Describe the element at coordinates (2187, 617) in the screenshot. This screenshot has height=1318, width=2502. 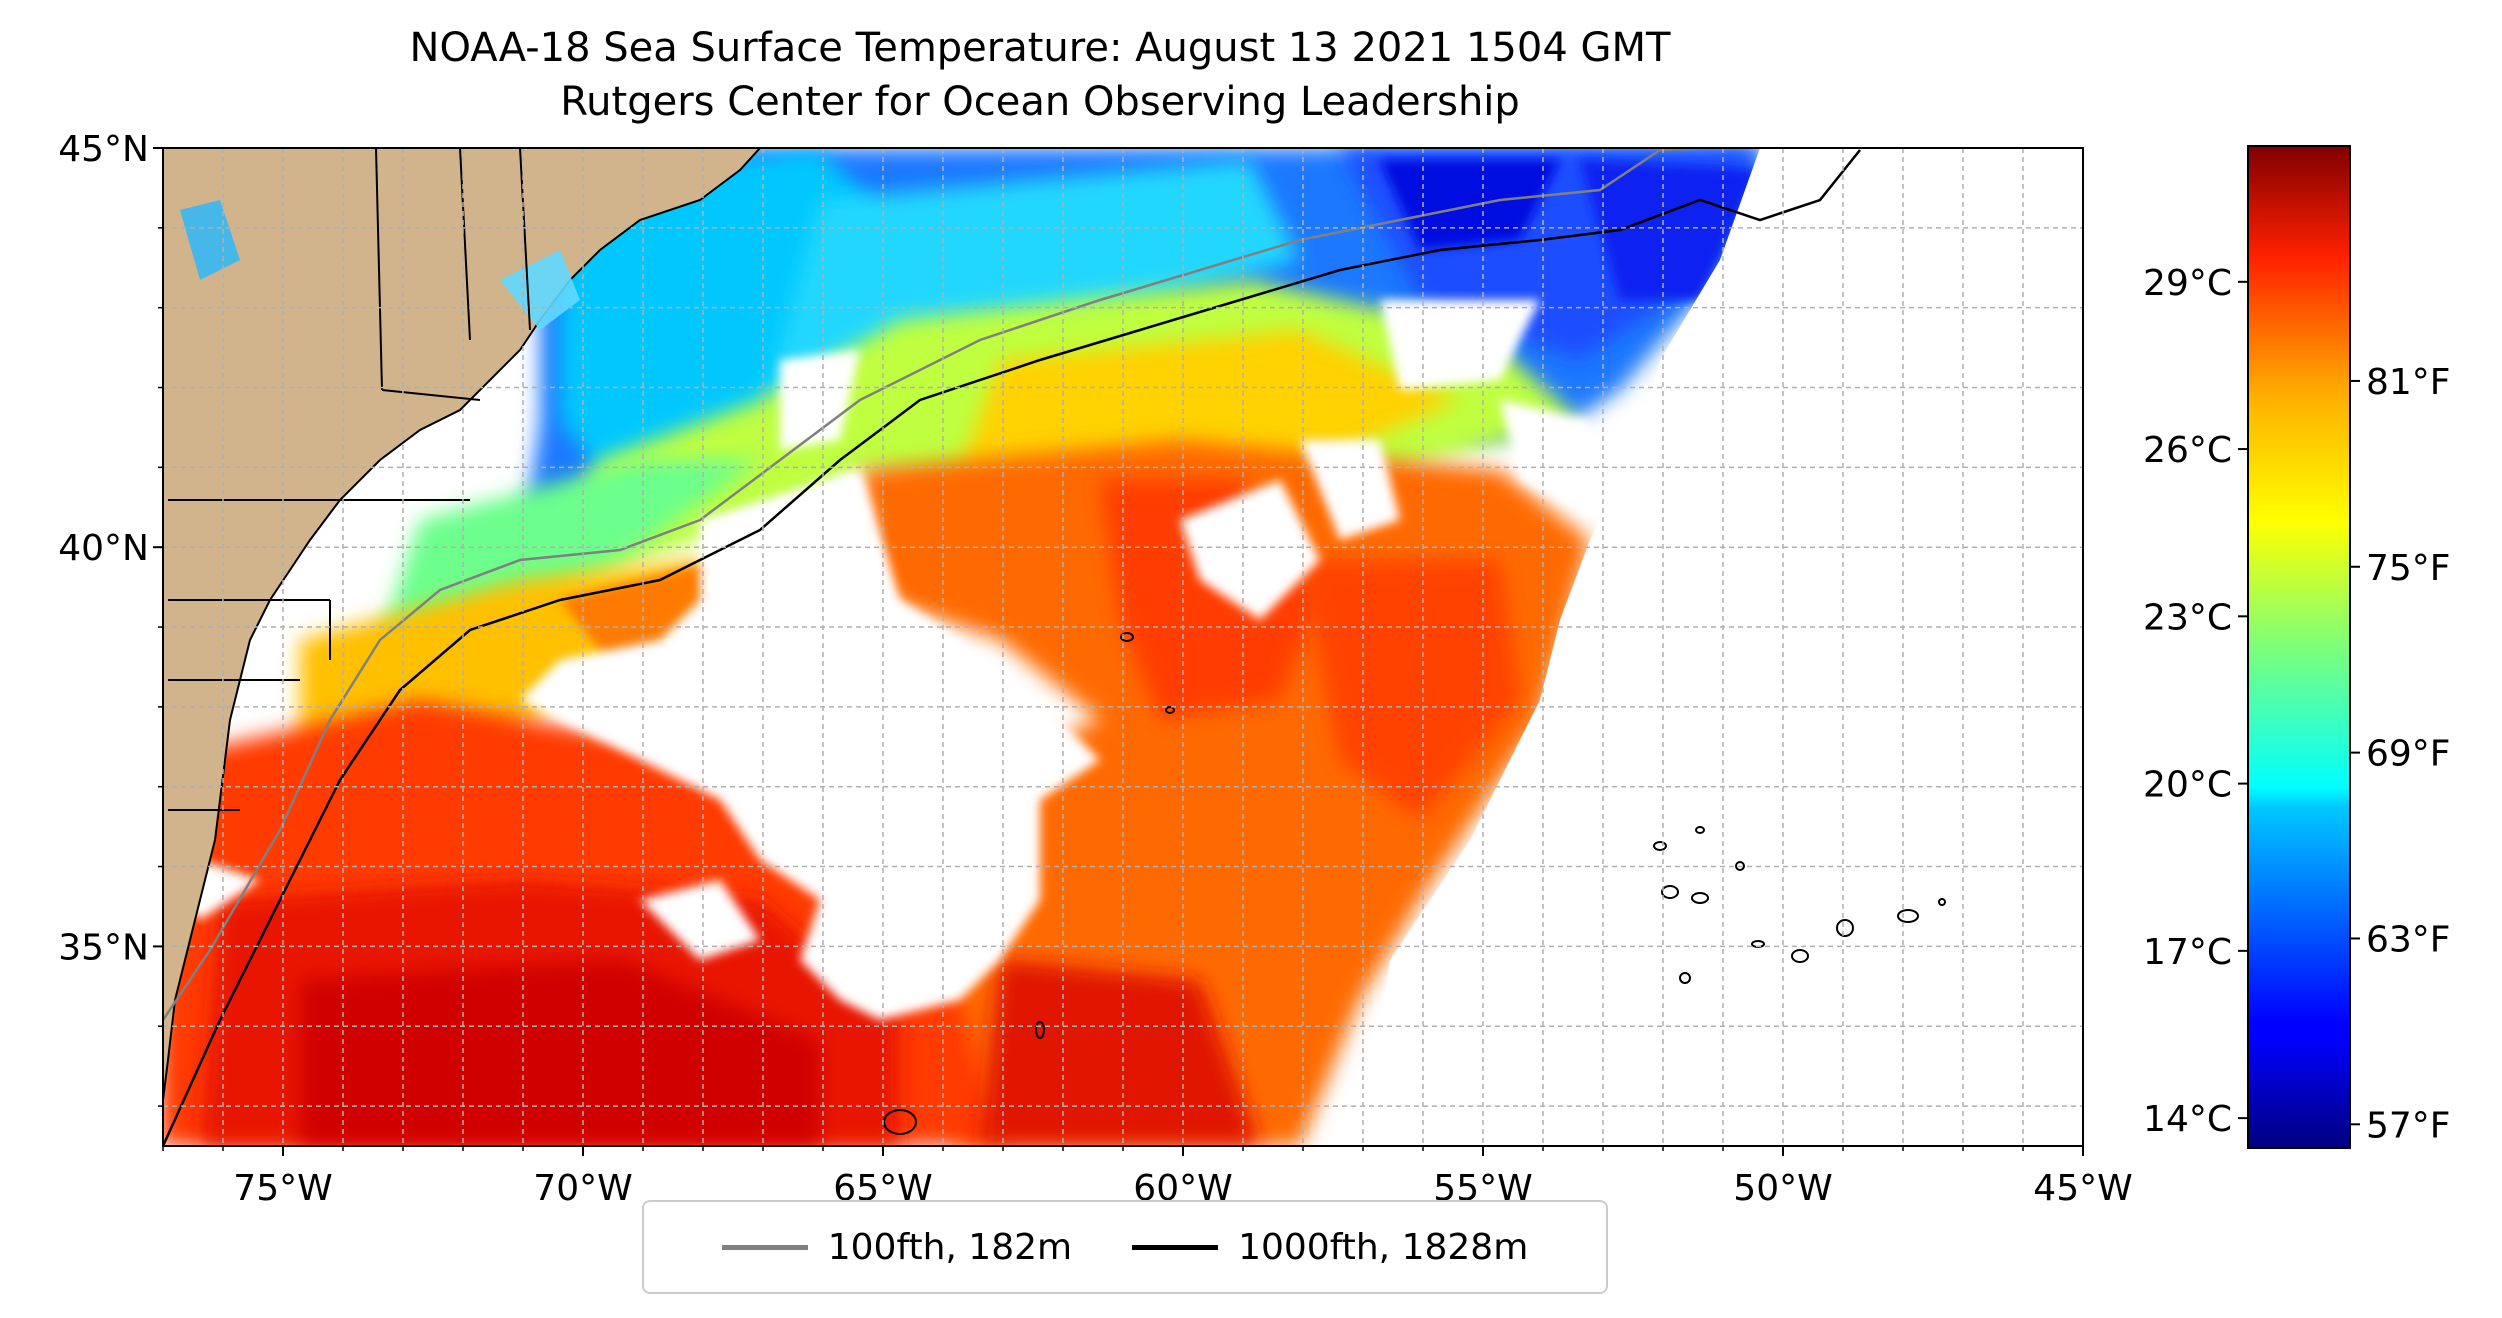
I see `colorbar-celsius-label: 23°C` at that location.